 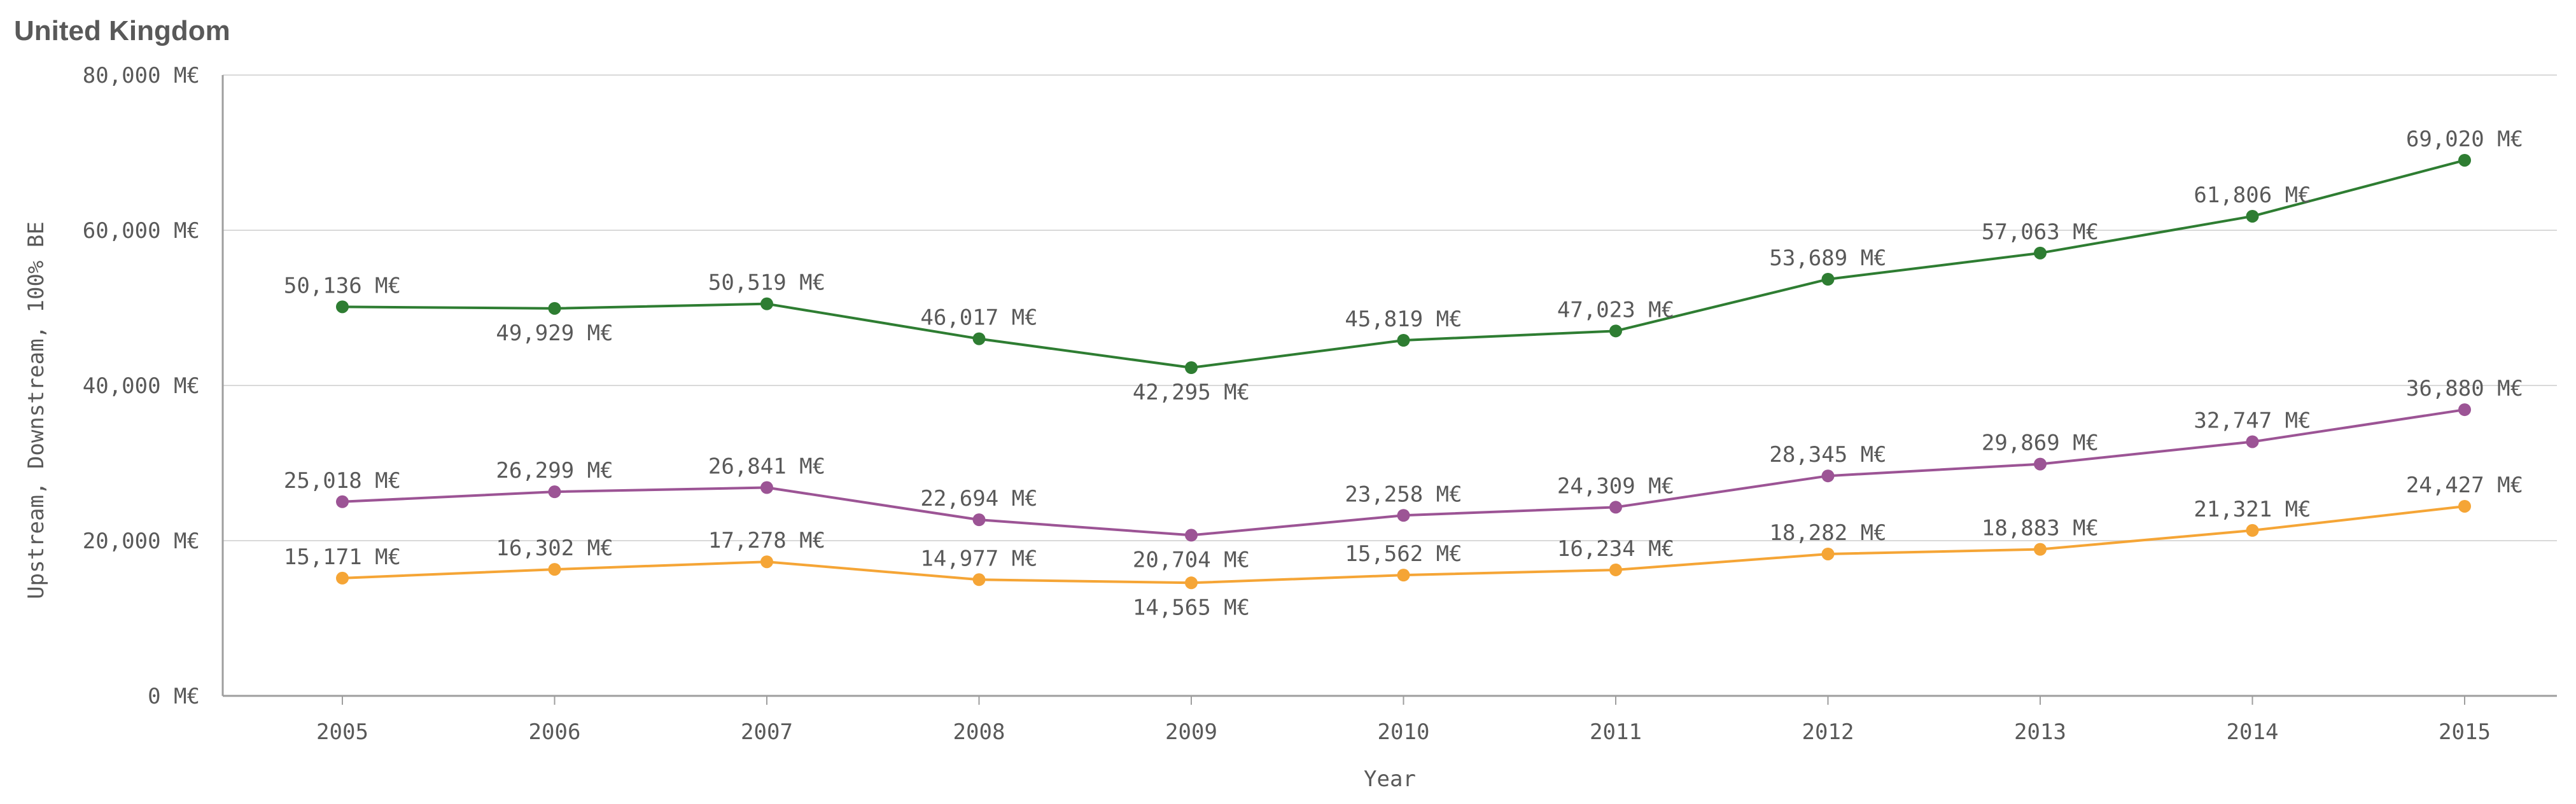 What do you see at coordinates (1615, 549) in the screenshot?
I see `data-label: 16,234 M€` at bounding box center [1615, 549].